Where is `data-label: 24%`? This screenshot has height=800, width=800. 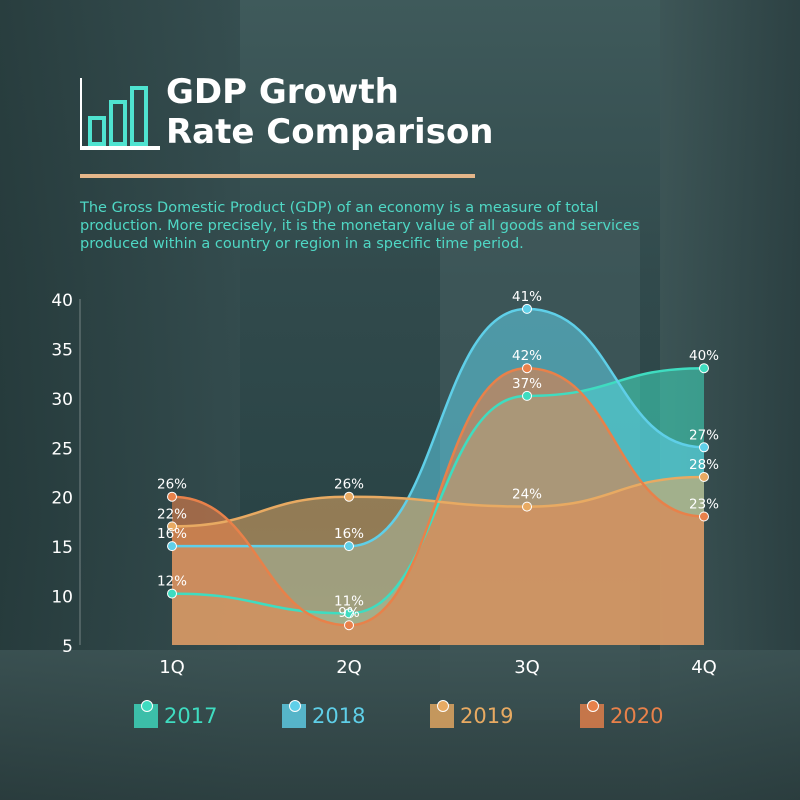
data-label: 24% is located at coordinates (527, 495).